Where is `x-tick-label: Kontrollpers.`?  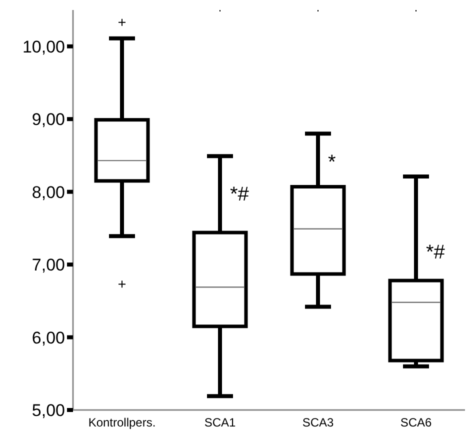
x-tick-label: Kontrollpers. is located at coordinates (122, 423).